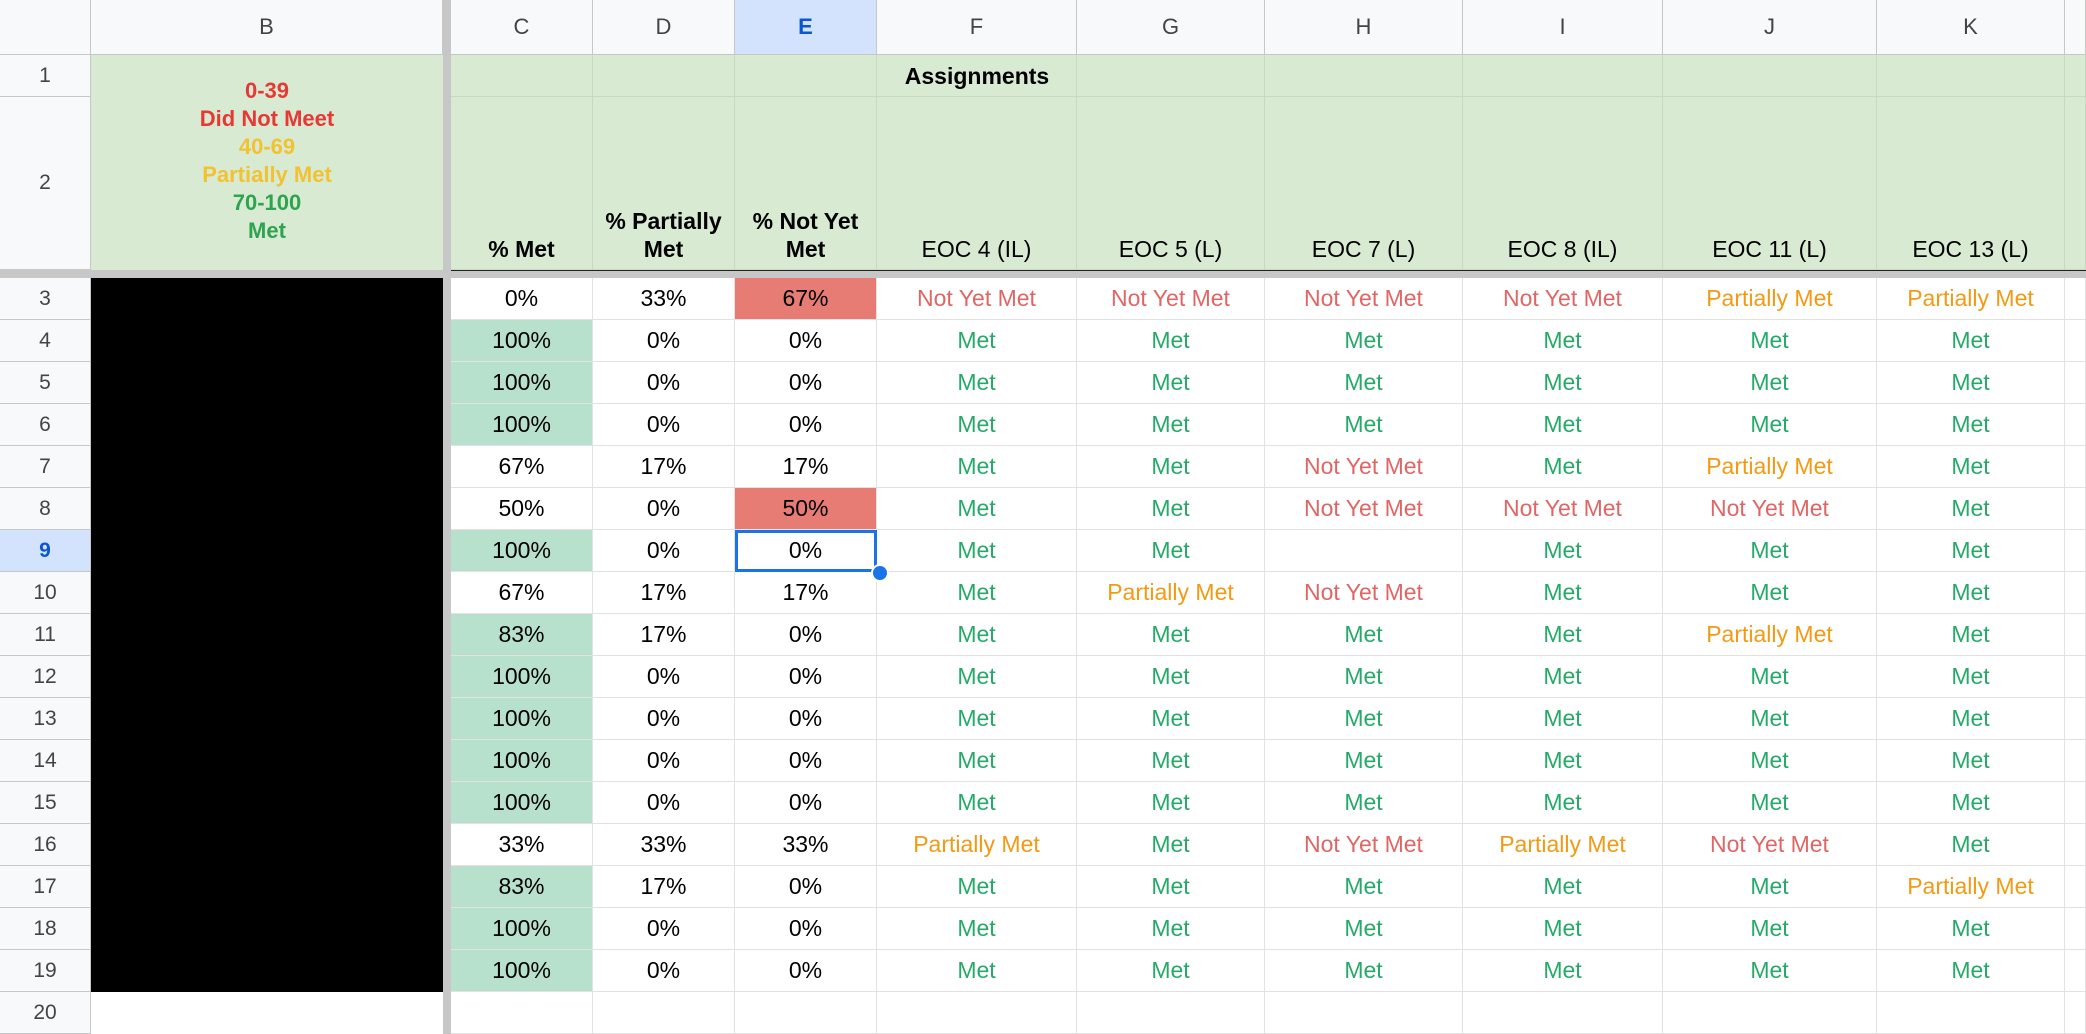 The height and width of the screenshot is (1034, 2086). What do you see at coordinates (1770, 299) in the screenshot?
I see `cell-j3: Partially Met` at bounding box center [1770, 299].